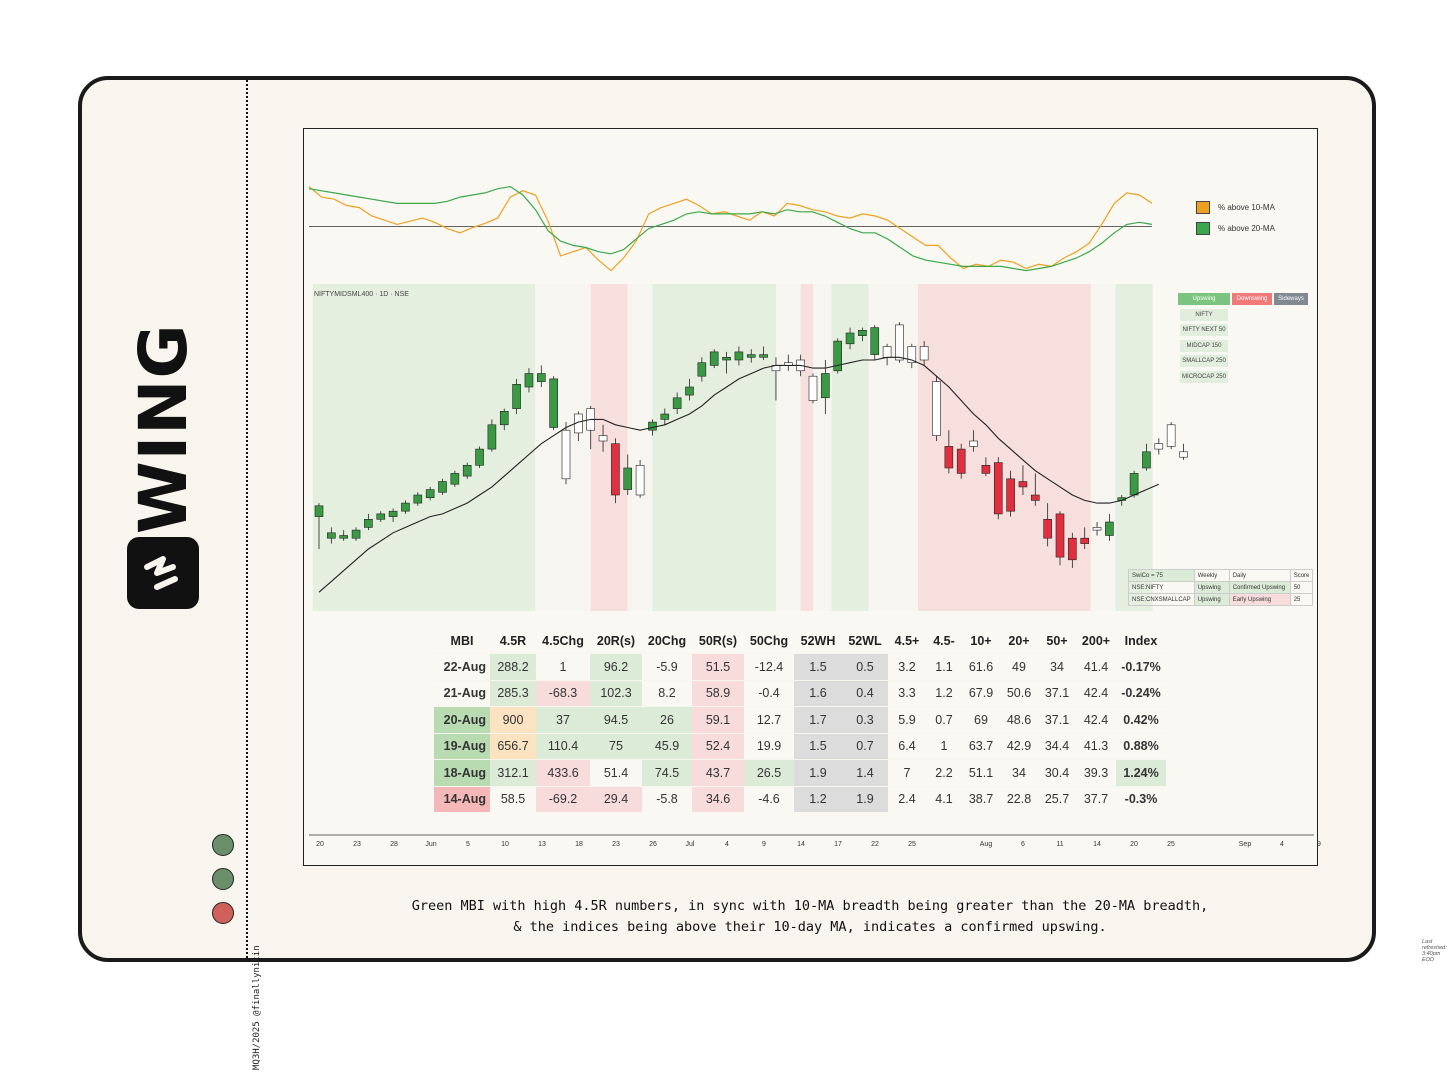  I want to click on mbi-cell: 34.4, so click(1057, 746).